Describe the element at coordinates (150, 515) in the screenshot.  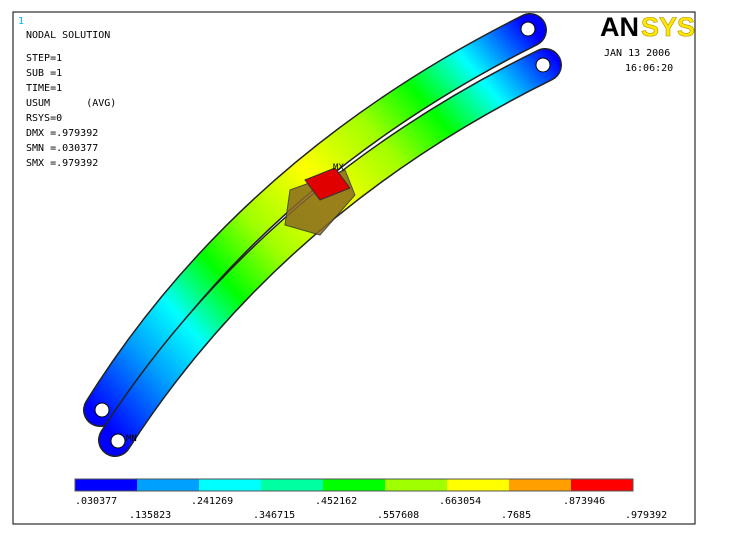
I see `legend-label: .135823` at that location.